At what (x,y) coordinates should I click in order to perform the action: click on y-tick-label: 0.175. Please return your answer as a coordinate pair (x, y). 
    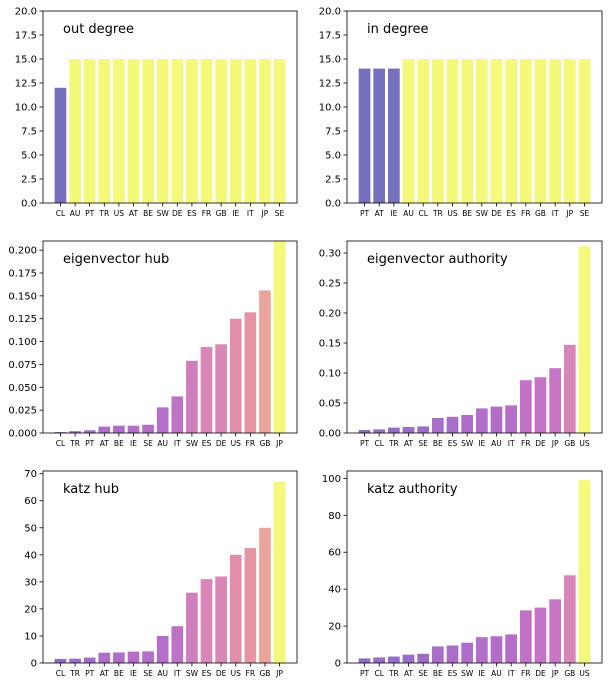
    Looking at the image, I should click on (22, 274).